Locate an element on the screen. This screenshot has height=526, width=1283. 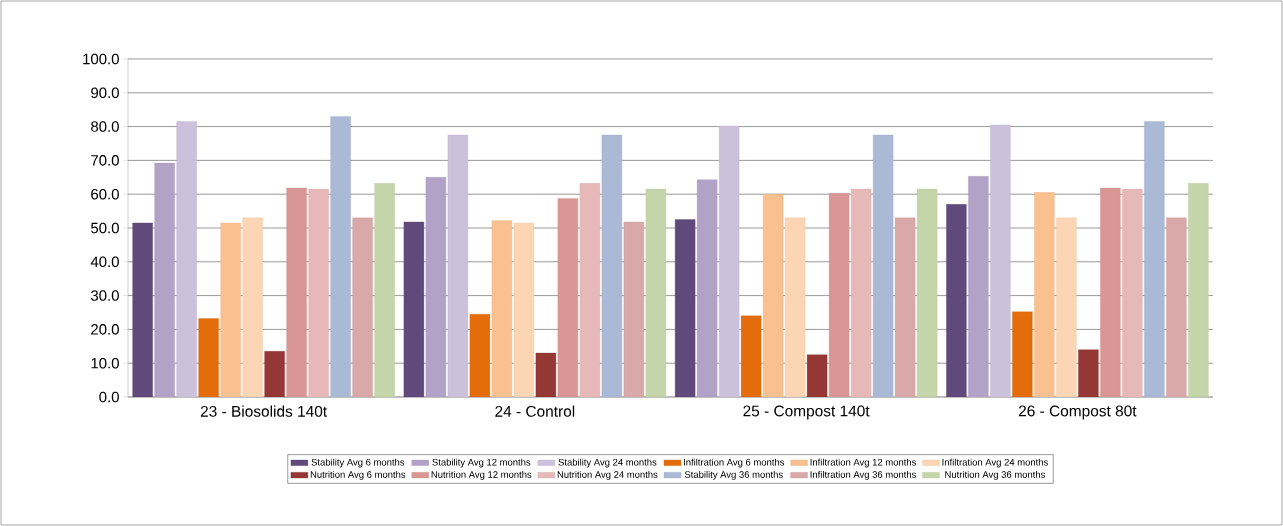
y-tick-label: 60.0 is located at coordinates (105, 194).